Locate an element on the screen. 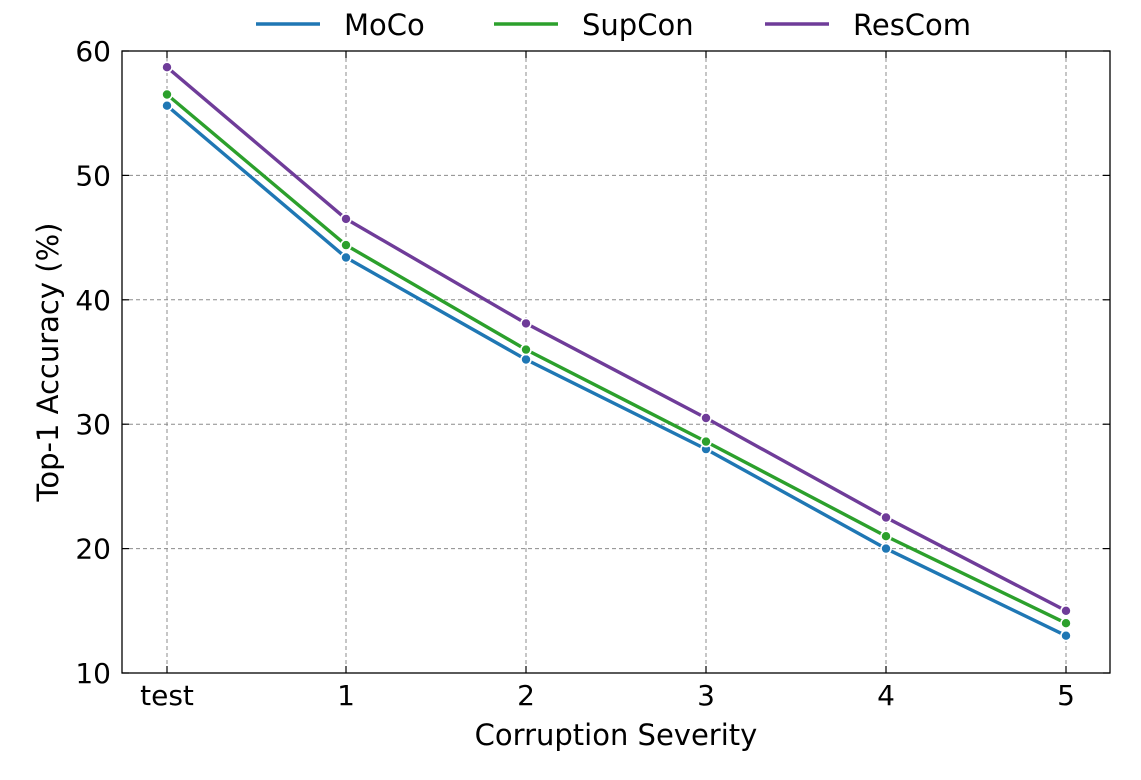 The width and height of the screenshot is (1141, 780). x-tick-label: 1 is located at coordinates (346, 695).